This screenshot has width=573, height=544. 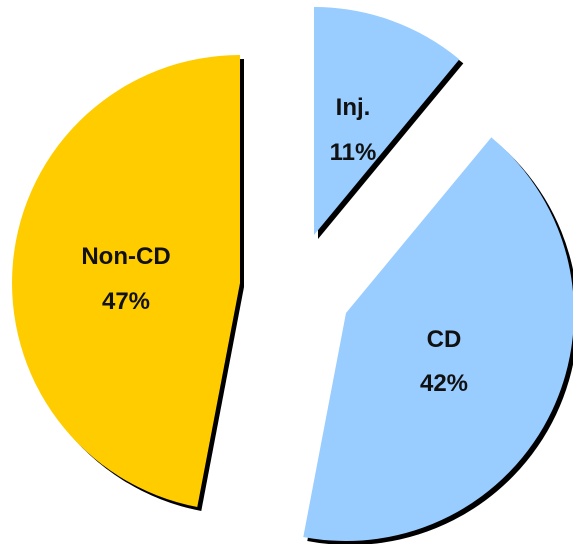 I want to click on slice-label-cd-percent: 42%, so click(x=444, y=383).